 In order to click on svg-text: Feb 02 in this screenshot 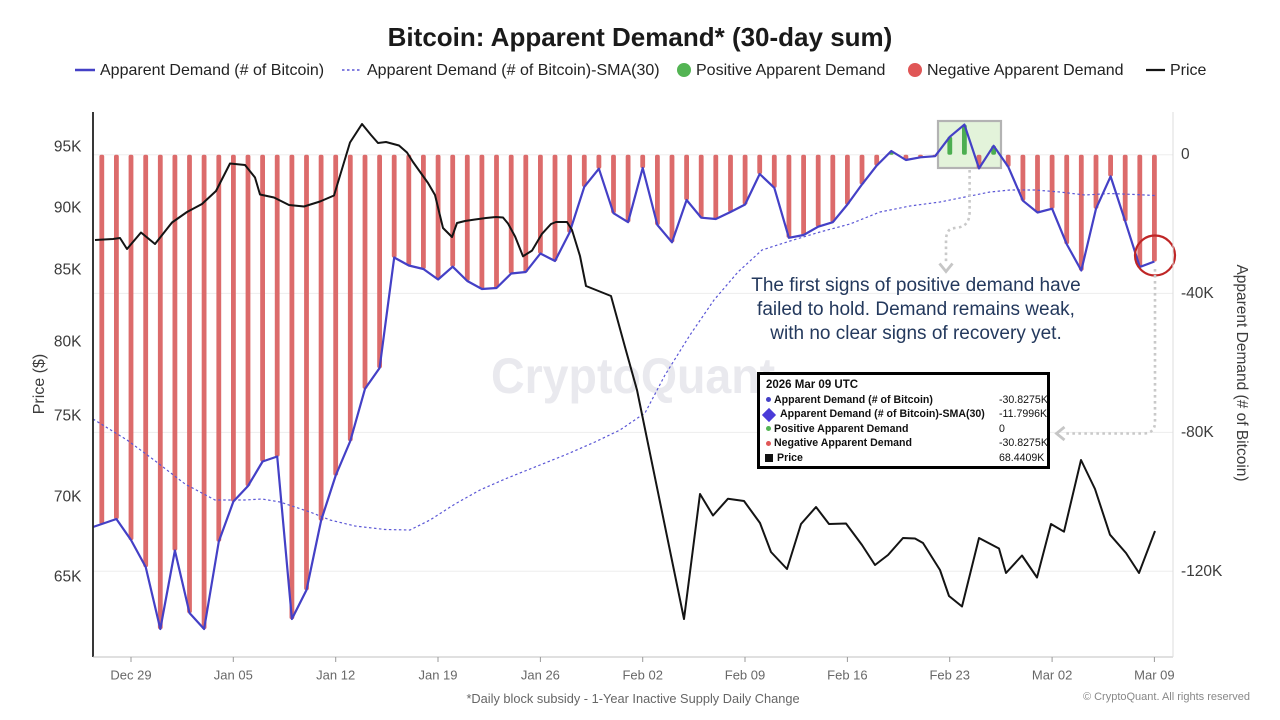, I will do `click(642, 675)`.